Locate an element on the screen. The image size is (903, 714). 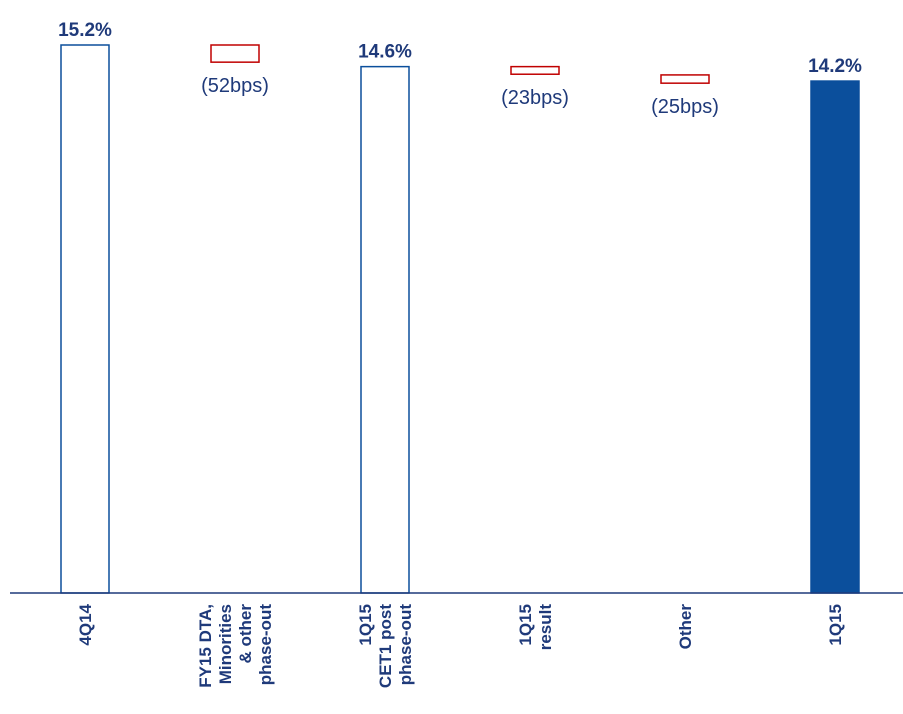
category-label-line: result is located at coordinates (545, 627).